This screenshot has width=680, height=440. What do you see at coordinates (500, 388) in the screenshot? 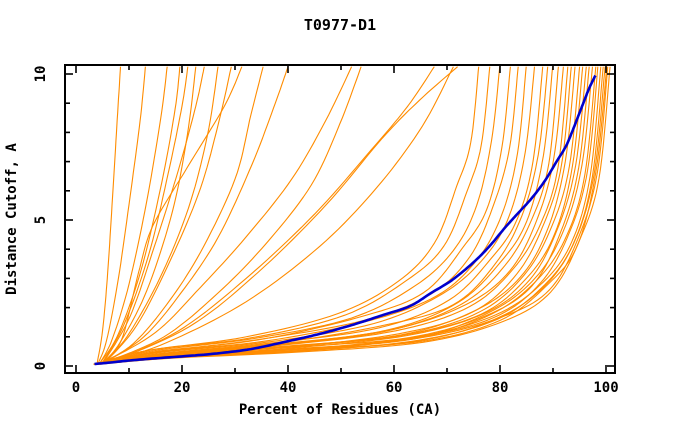
I see `x-tick-label: 80` at bounding box center [500, 388].